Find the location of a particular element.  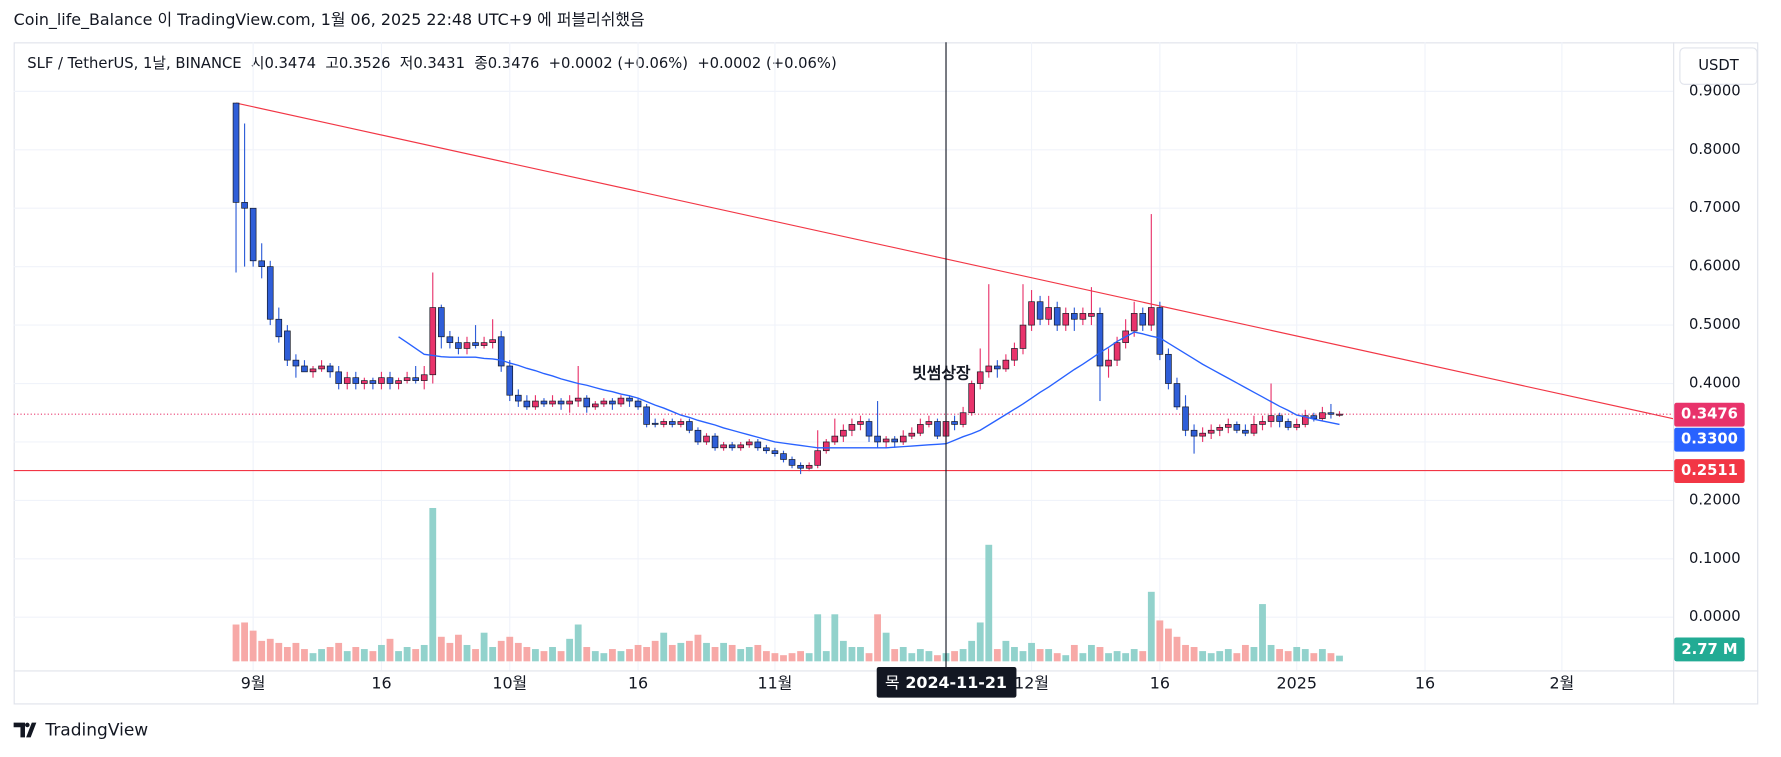

crosshair-label: 목 2024-11-21 is located at coordinates (946, 681).